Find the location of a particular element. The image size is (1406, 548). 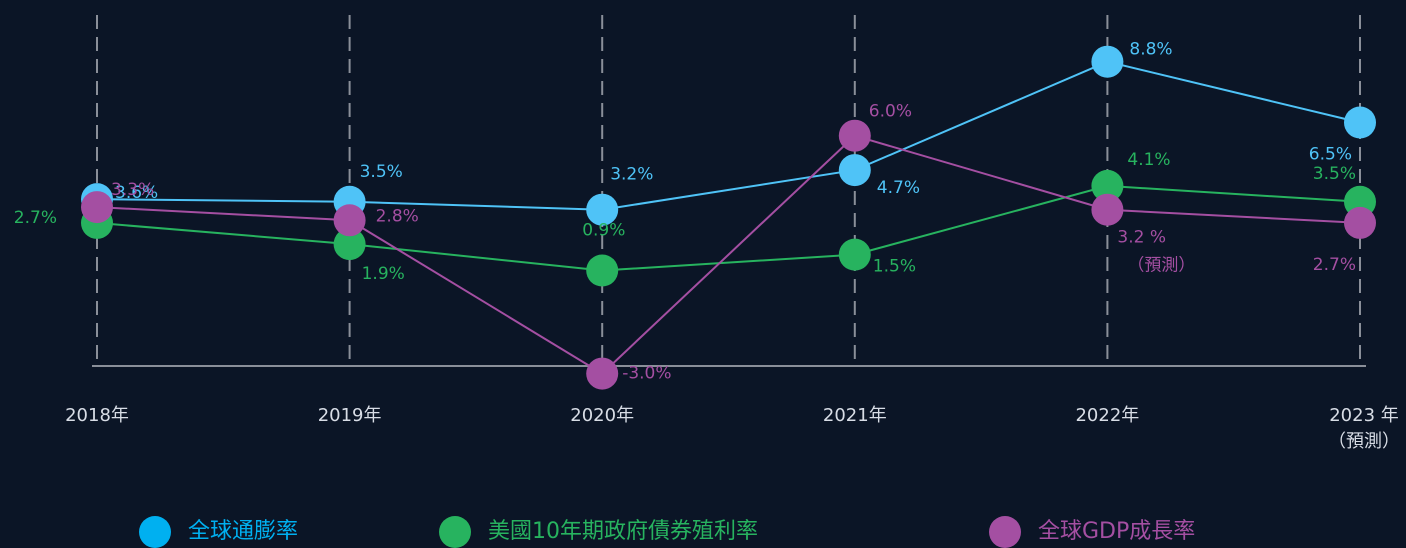

x-tick-label: 2020年 is located at coordinates (602, 415).